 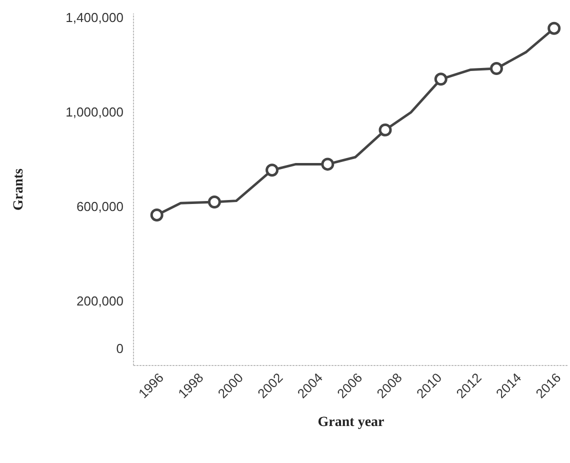 What do you see at coordinates (351, 422) in the screenshot?
I see `x-axis-title: Grant year` at bounding box center [351, 422].